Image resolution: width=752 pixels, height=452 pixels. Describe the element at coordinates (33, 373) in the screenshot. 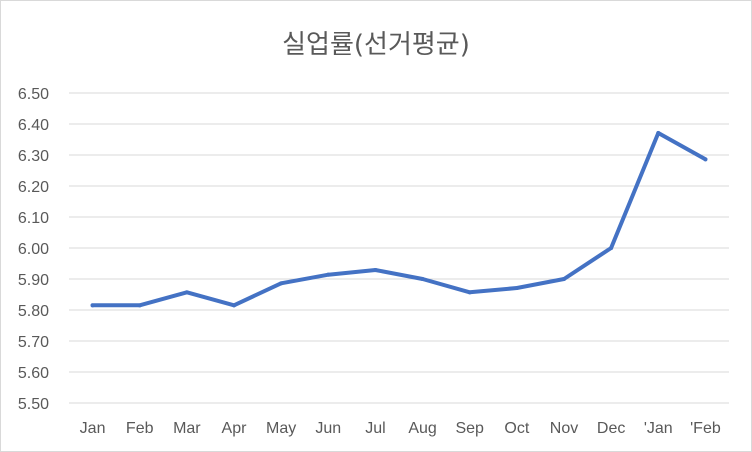

I see `y-tick-label: 5.60` at that location.